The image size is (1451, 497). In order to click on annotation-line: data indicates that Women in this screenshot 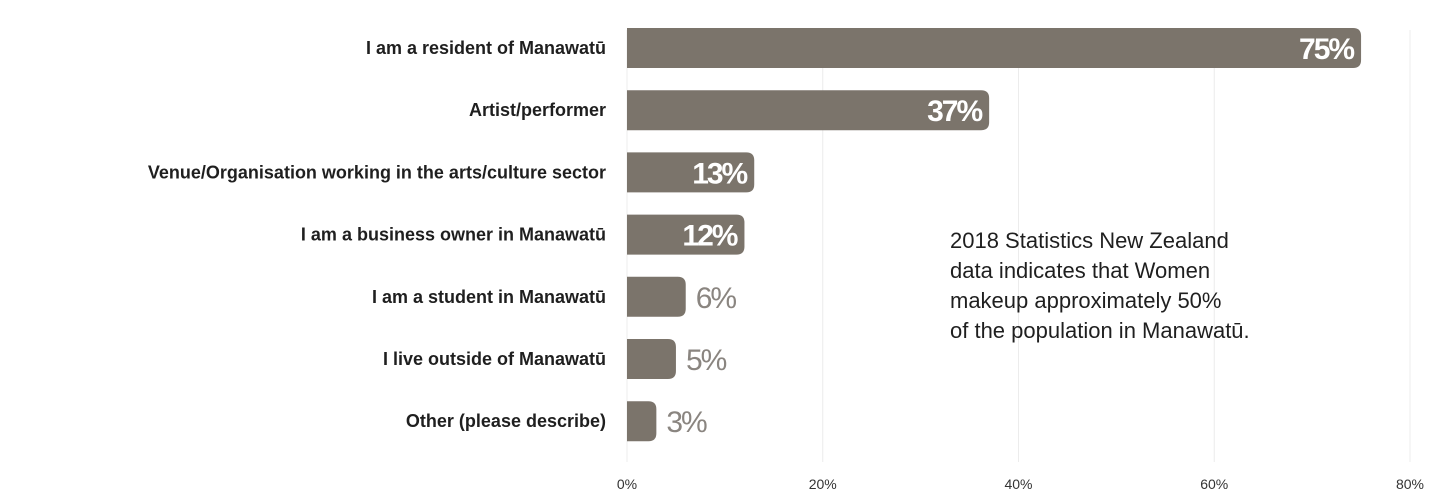, I will do `click(1080, 270)`.